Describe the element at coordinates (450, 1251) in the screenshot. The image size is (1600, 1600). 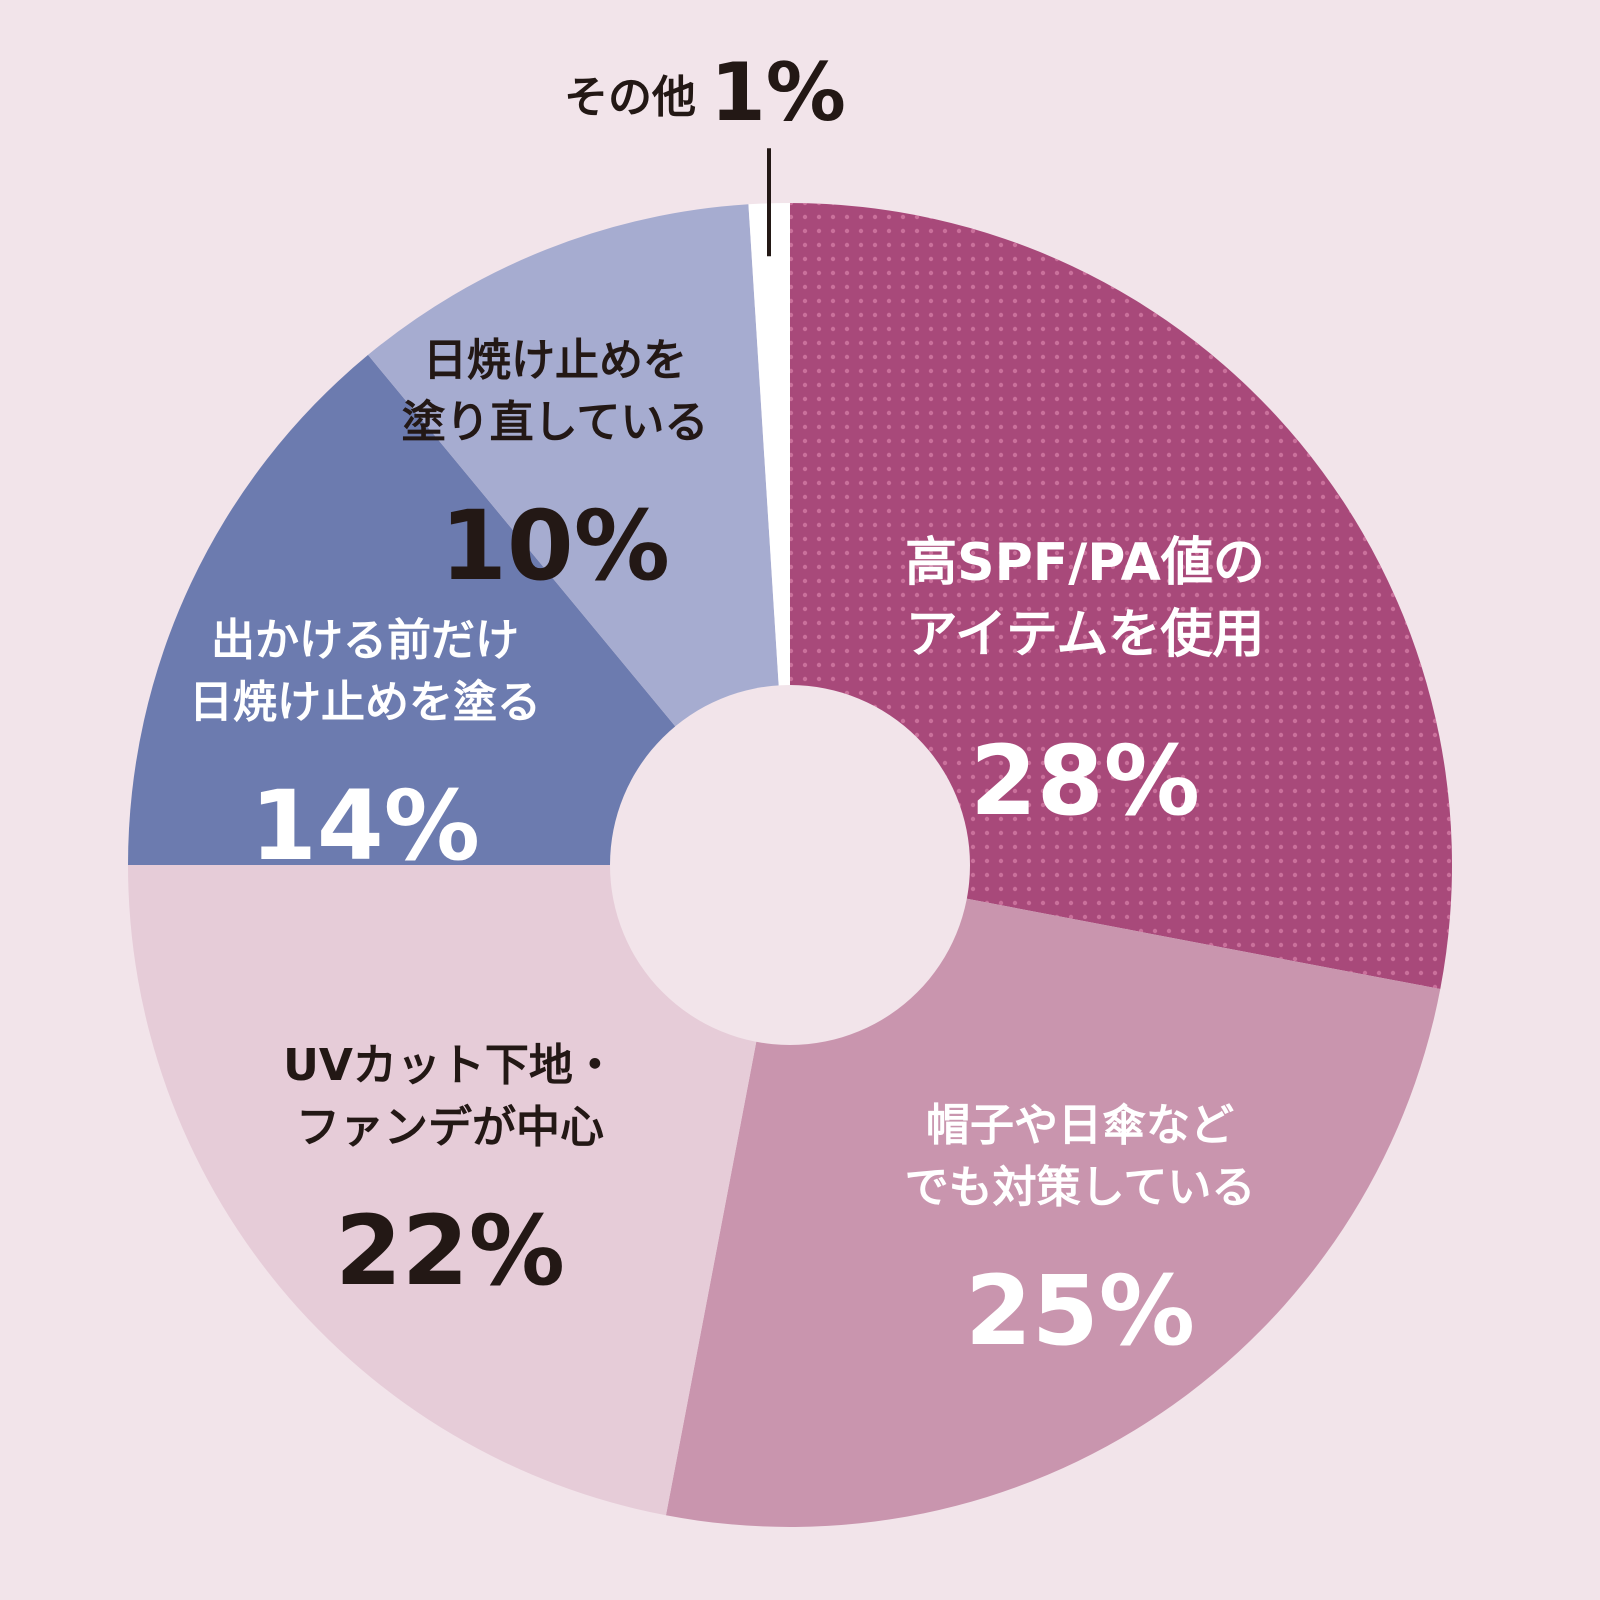
I see `slice-value-label: 22%` at that location.